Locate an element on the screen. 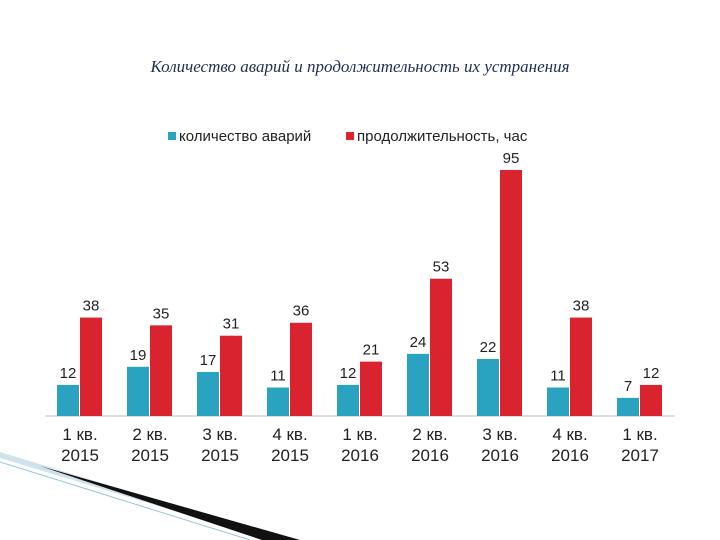 This screenshot has width=720, height=540. data-label: 7 is located at coordinates (628, 386).